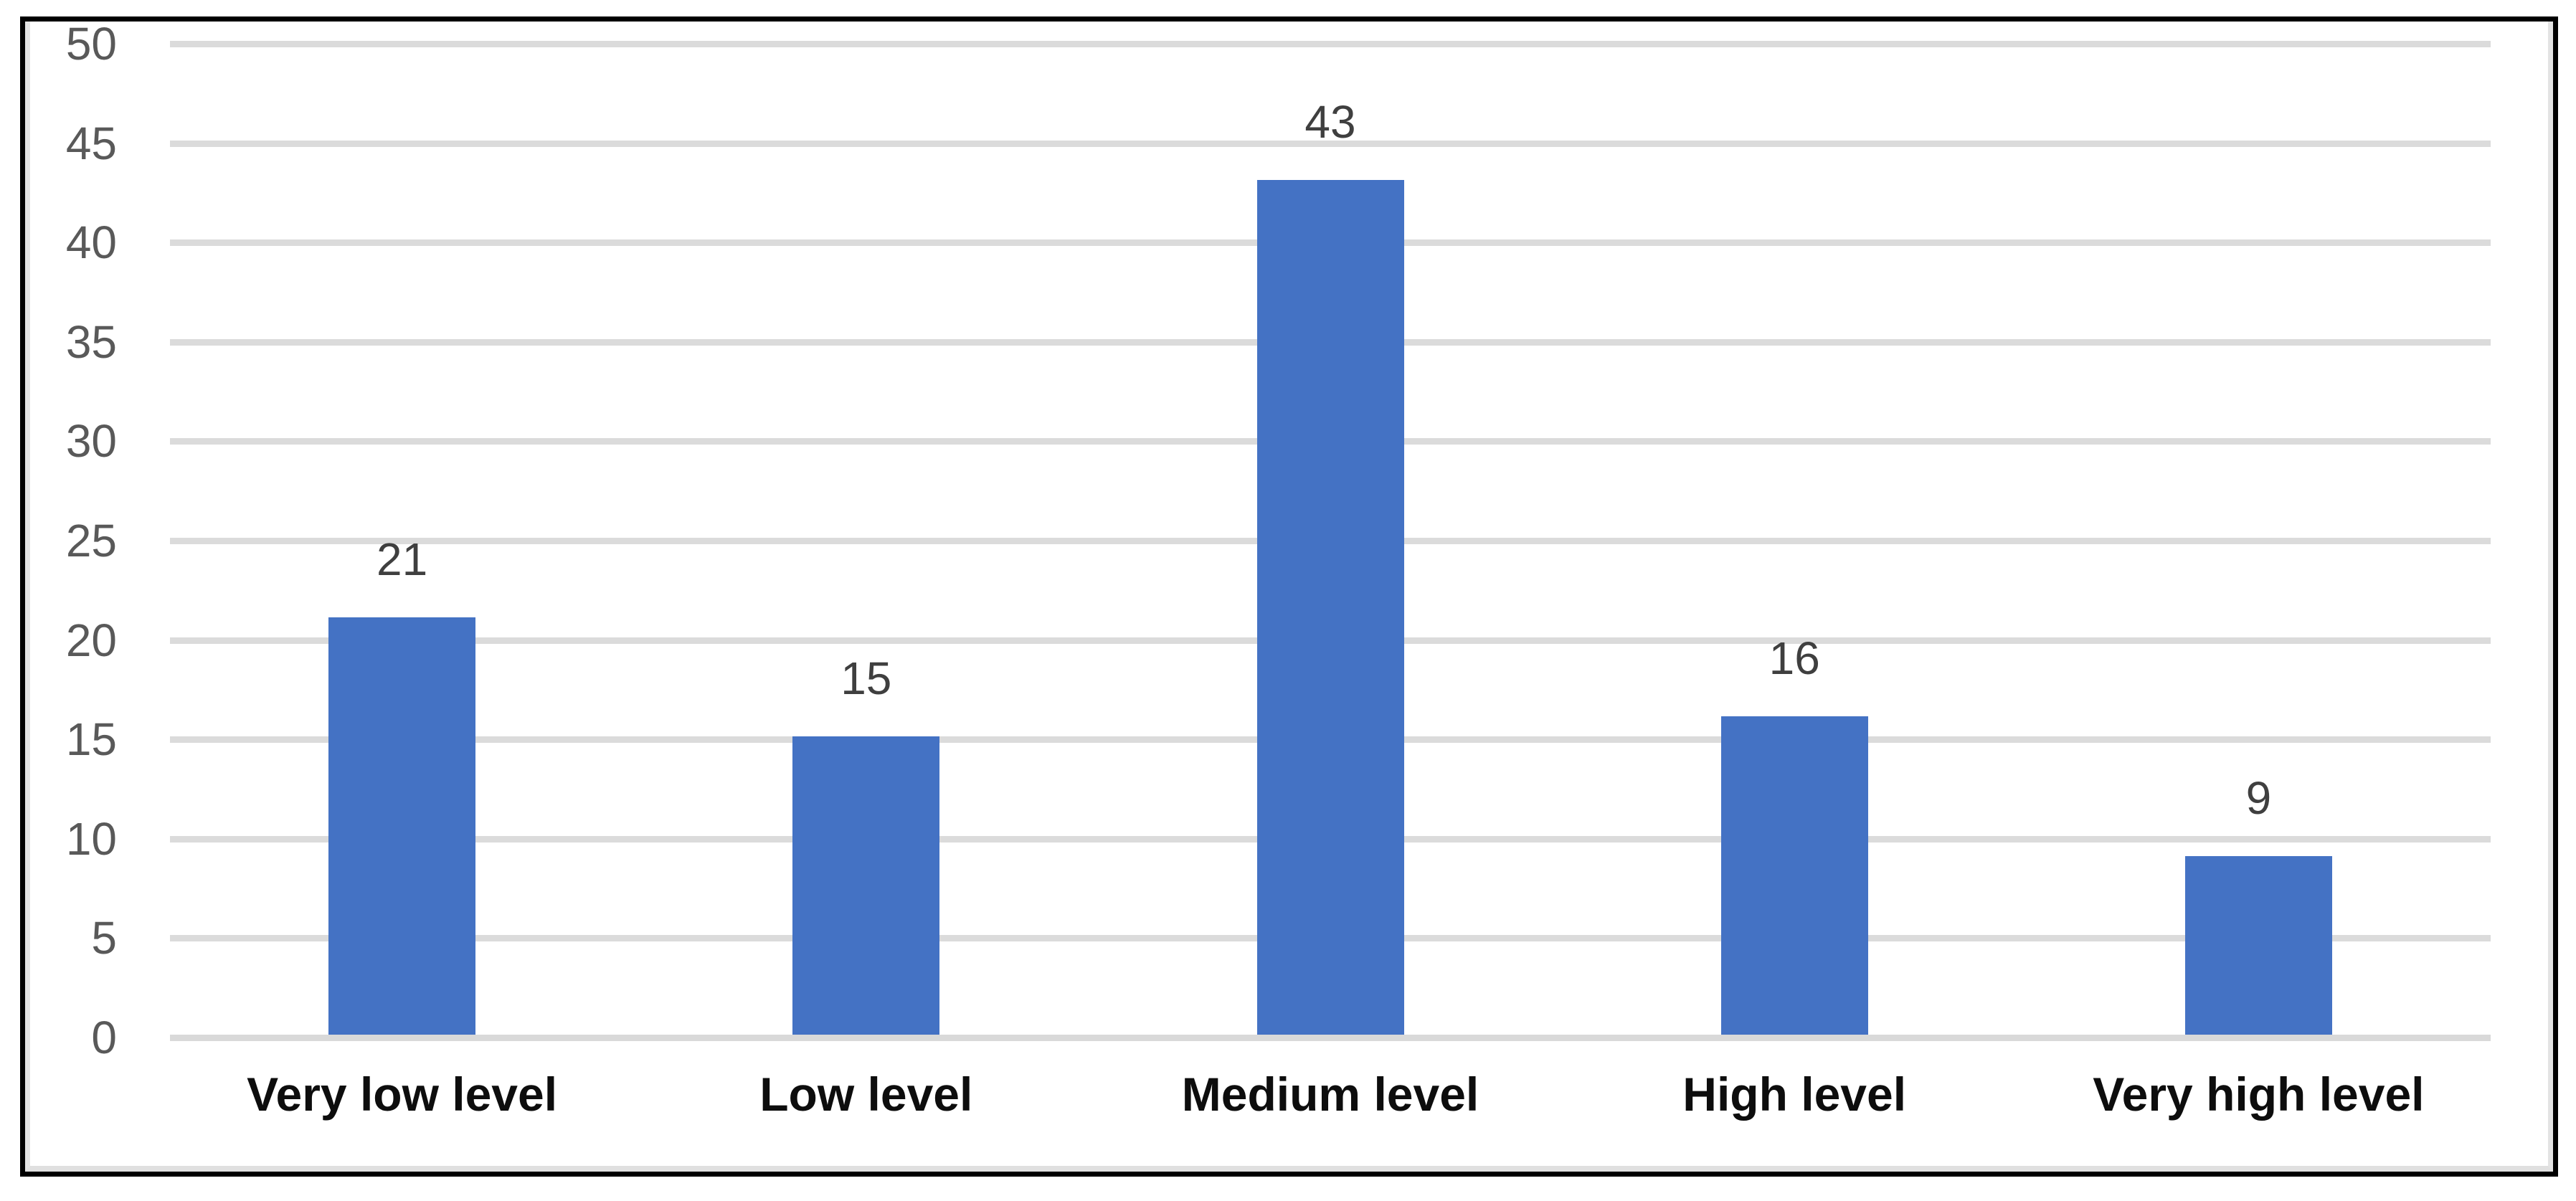 The width and height of the screenshot is (2576, 1201). Describe the element at coordinates (1330, 607) in the screenshot. I see `bar-medium-level` at that location.